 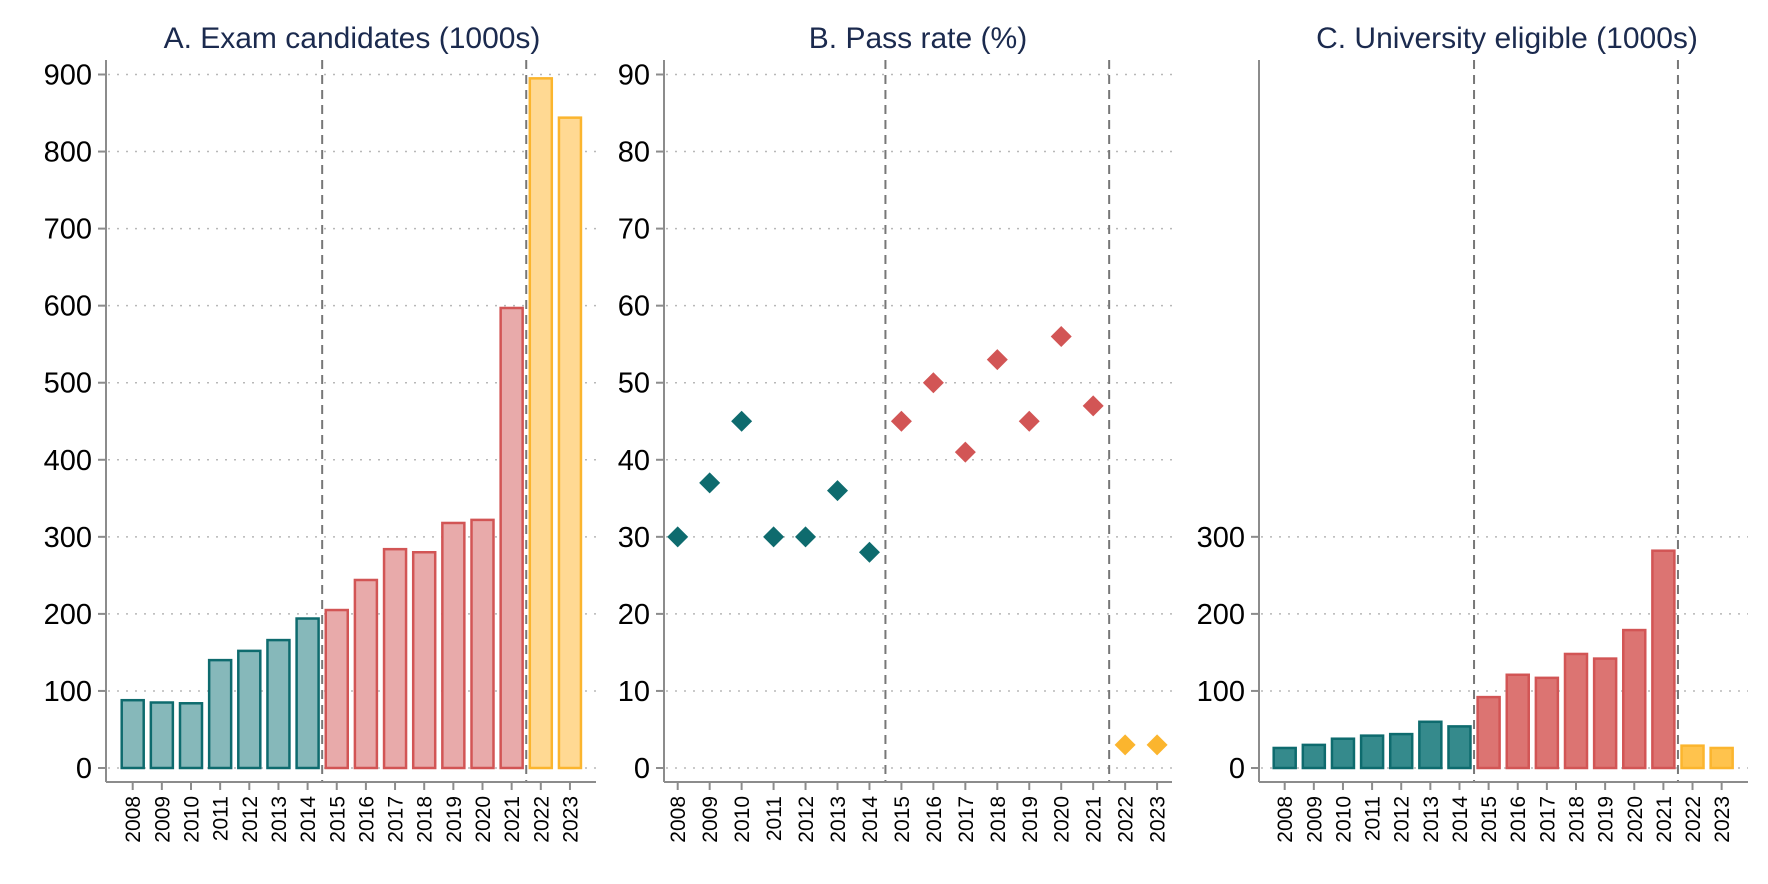 What do you see at coordinates (68, 307) in the screenshot?
I see `y-tick-label: 600` at bounding box center [68, 307].